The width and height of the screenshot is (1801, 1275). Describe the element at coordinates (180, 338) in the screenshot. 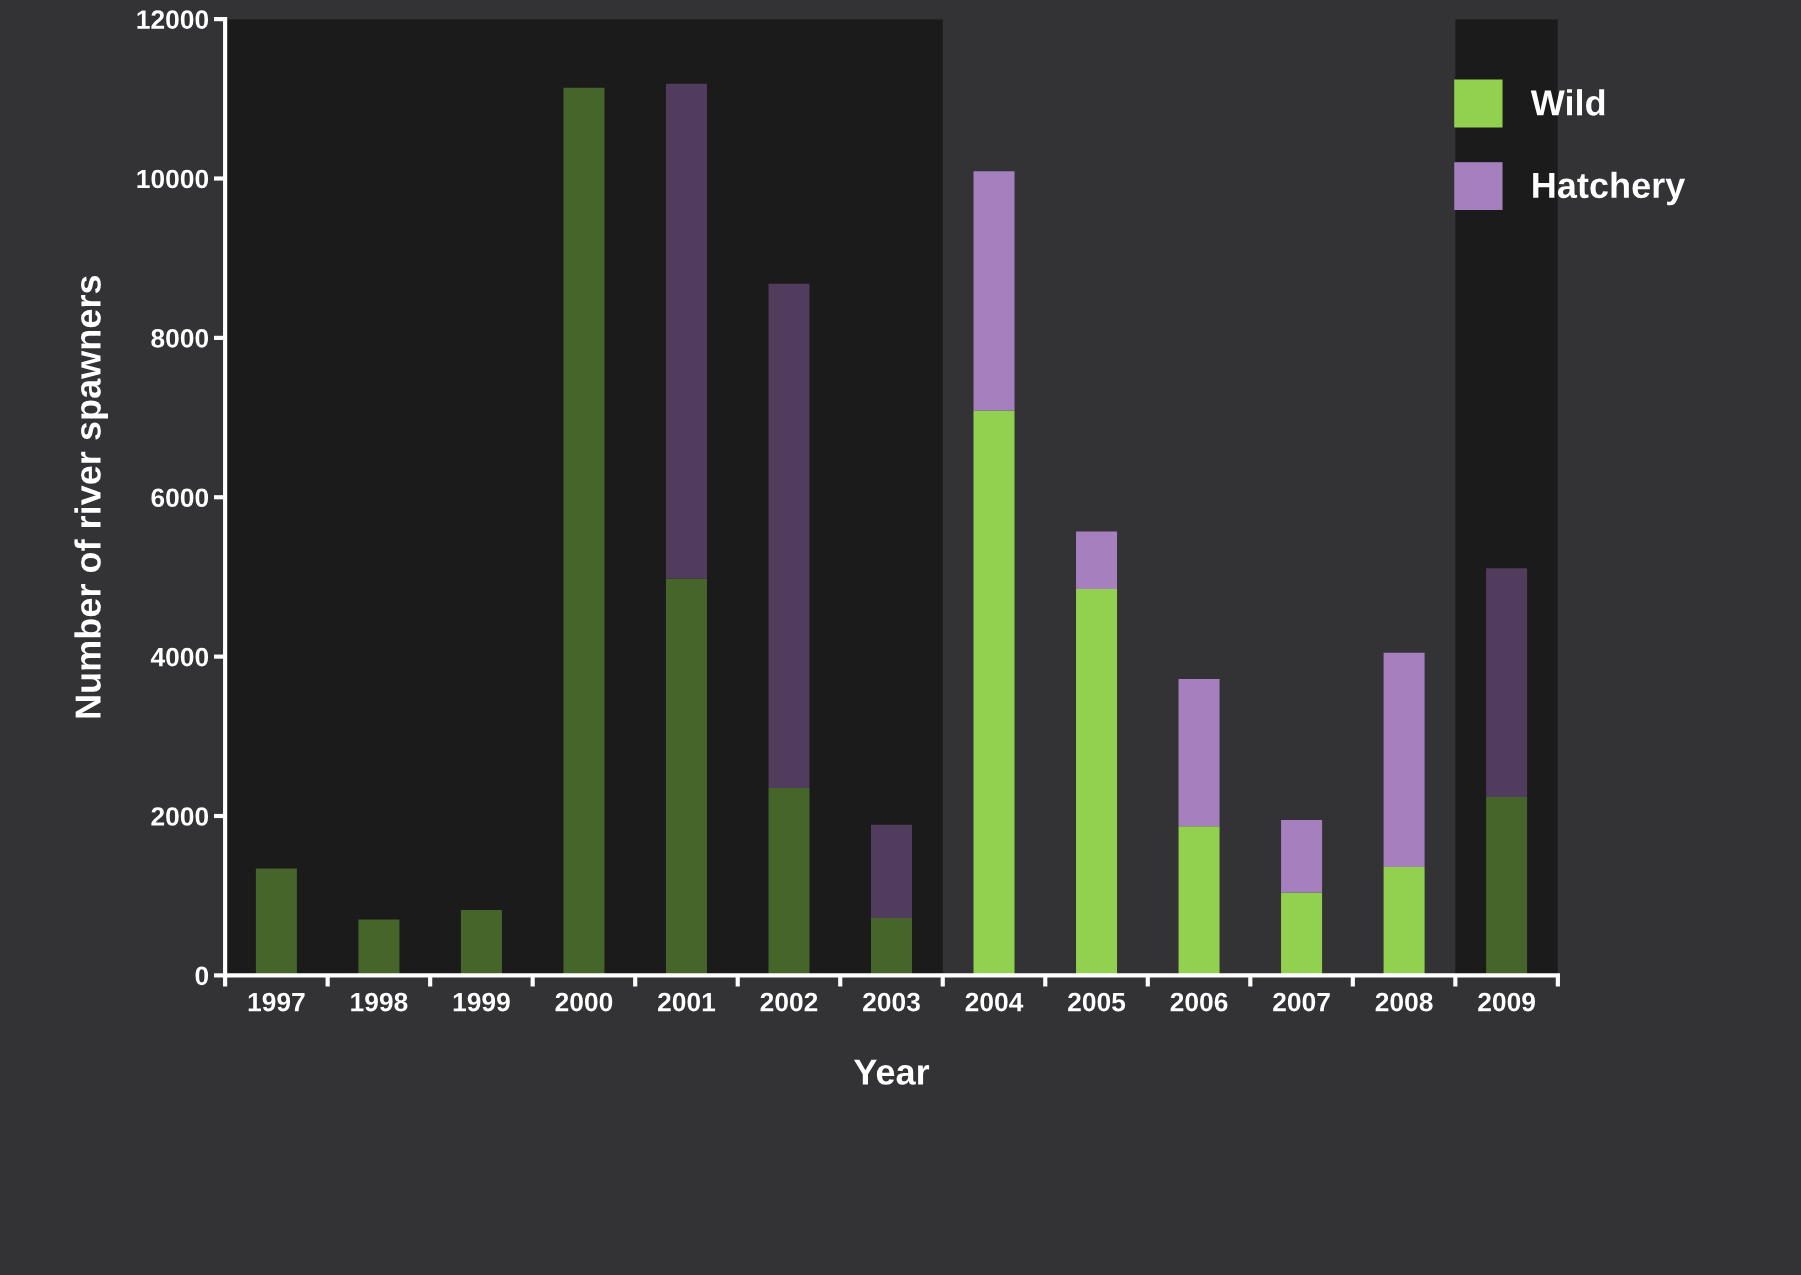

I see `y-tick-label: 8000` at that location.